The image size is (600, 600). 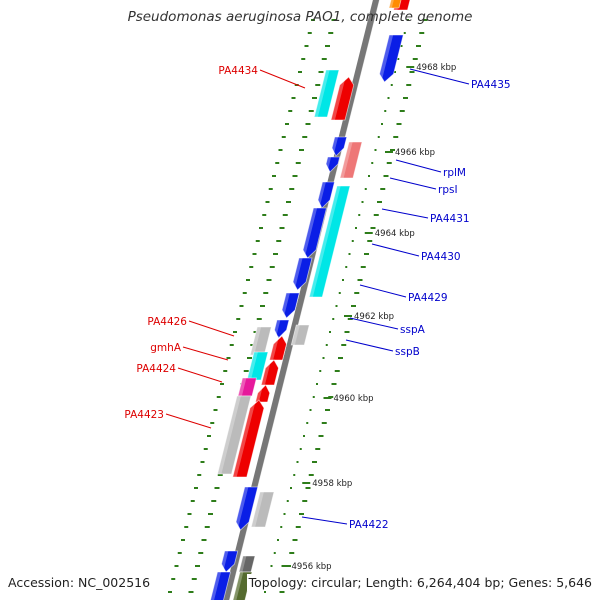 What do you see at coordinates (338, 98) in the screenshot?
I see `feature-pa4434-highlight` at bounding box center [338, 98].